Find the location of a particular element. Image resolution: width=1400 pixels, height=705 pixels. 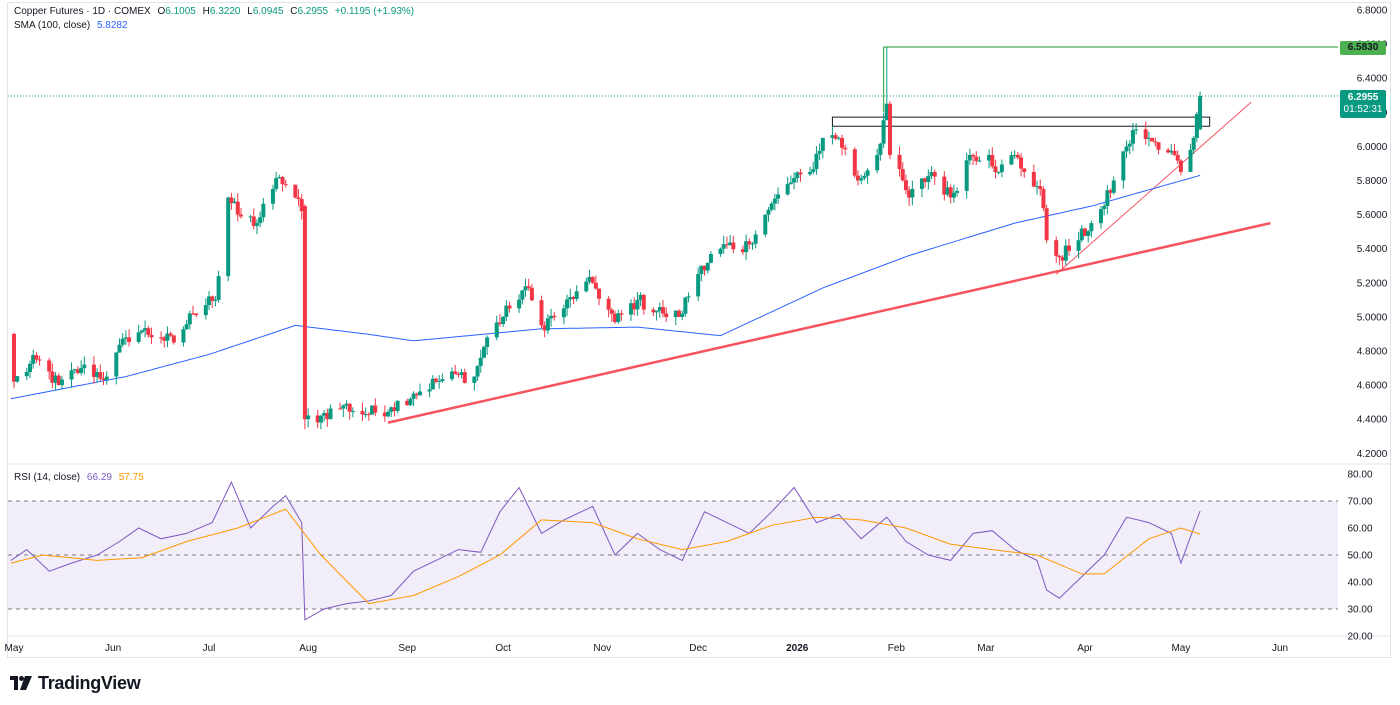

price-axis-tick: 4.8000 is located at coordinates (1372, 352).